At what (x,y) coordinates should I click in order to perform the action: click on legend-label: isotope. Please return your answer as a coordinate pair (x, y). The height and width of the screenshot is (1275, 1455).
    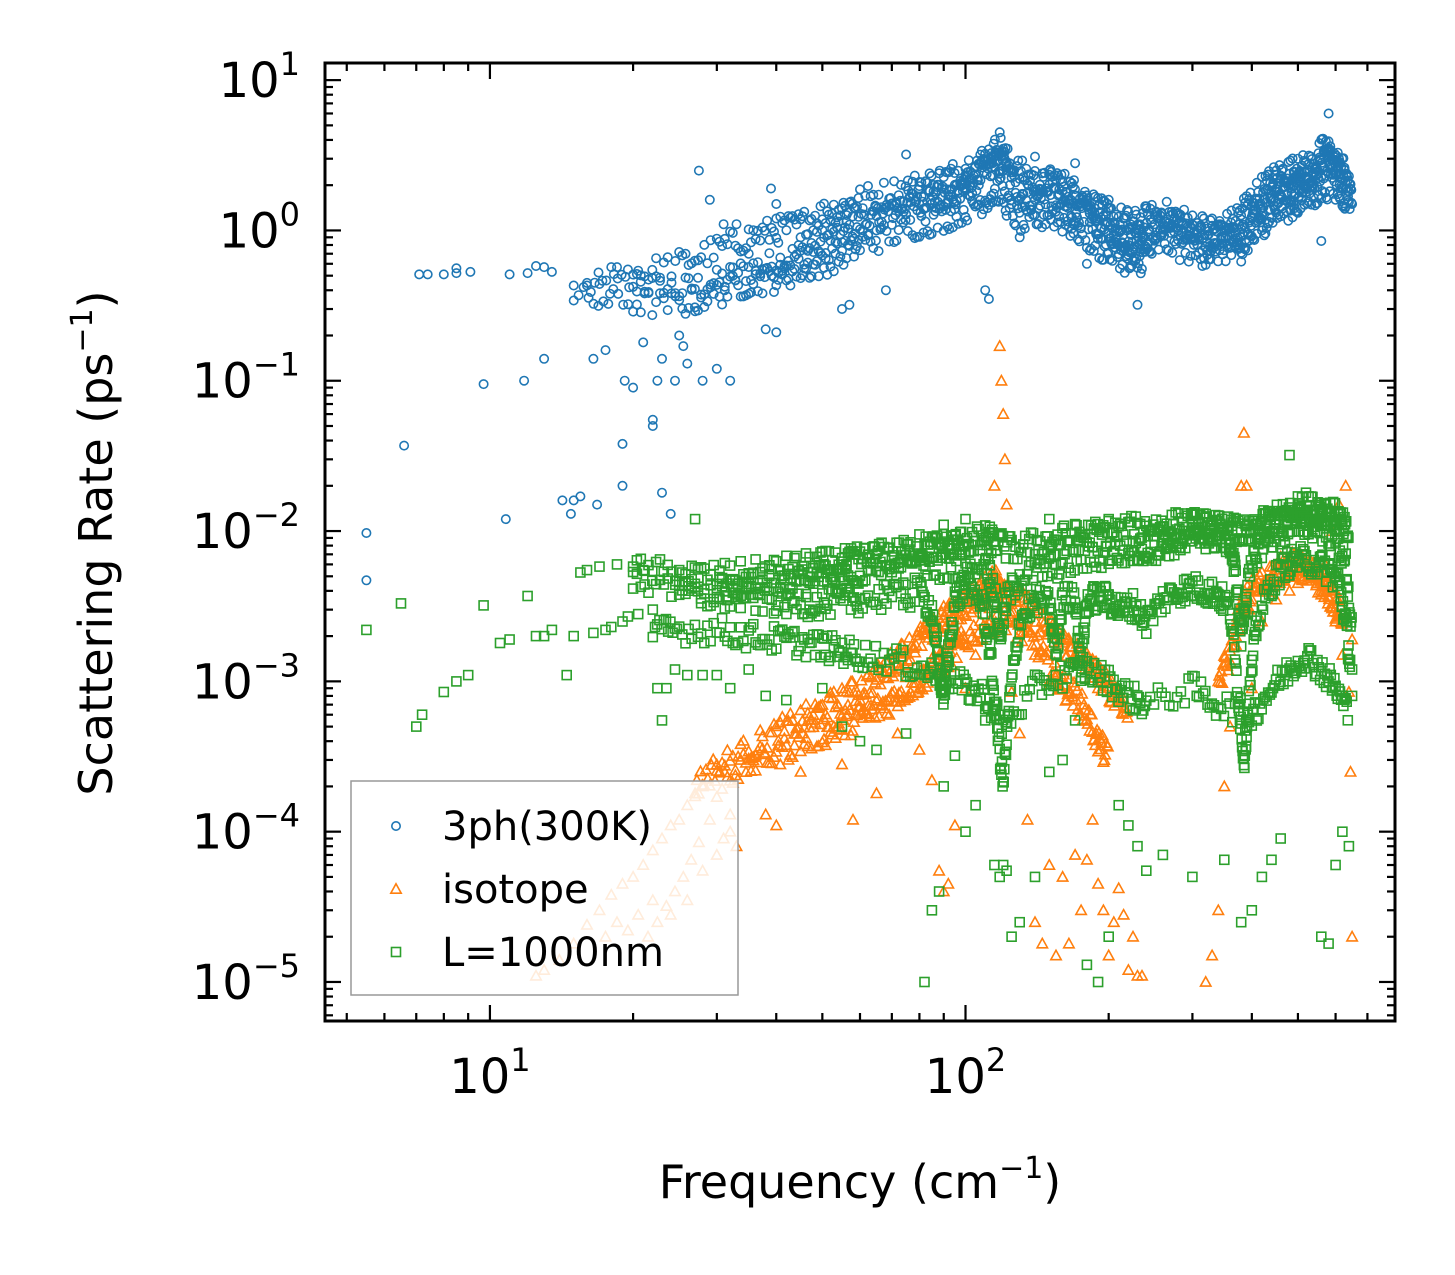
    Looking at the image, I should click on (515, 890).